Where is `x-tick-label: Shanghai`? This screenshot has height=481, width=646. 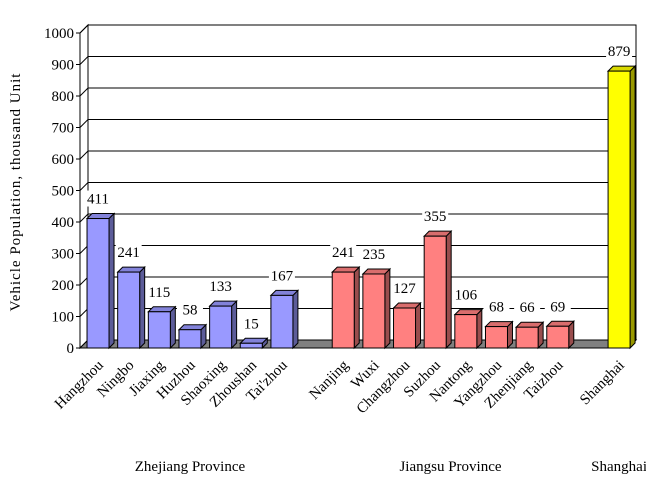 x-tick-label: Shanghai is located at coordinates (602, 383).